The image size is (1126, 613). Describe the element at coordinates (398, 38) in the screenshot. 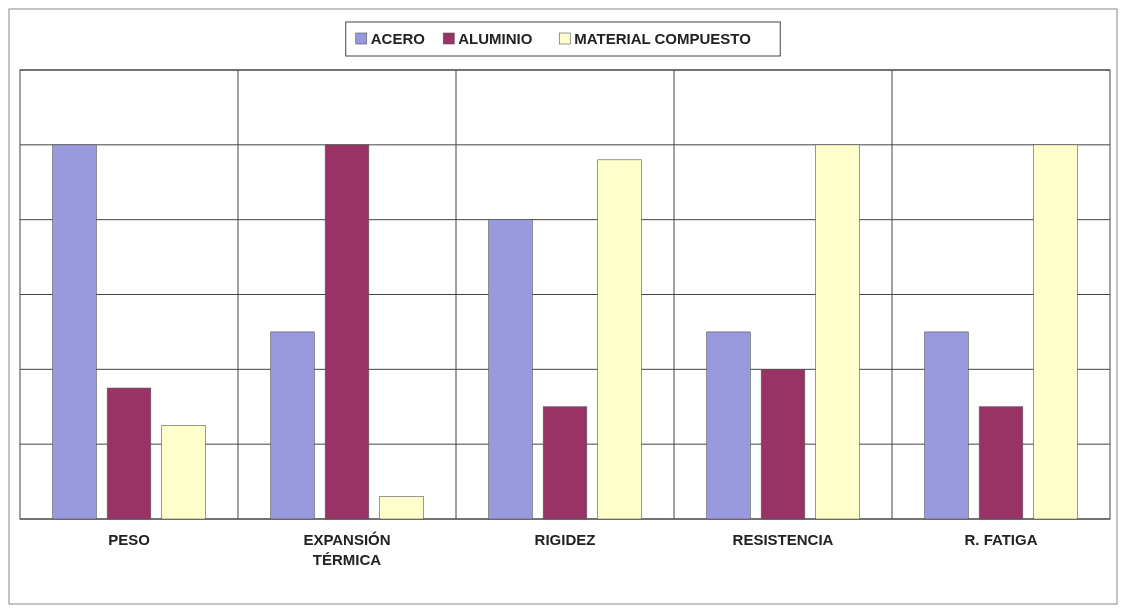

I see `legend-label: ACERO` at that location.